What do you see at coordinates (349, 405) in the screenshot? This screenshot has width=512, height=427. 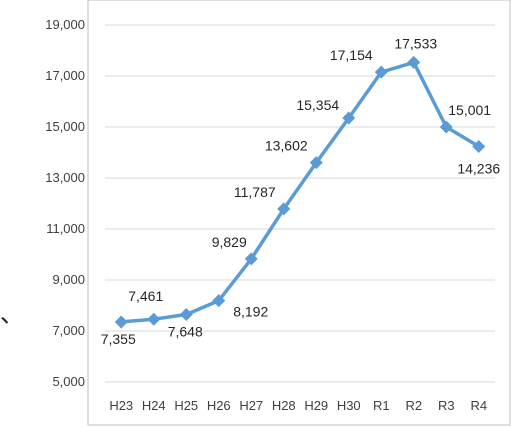 I see `x-tick-label: H30` at bounding box center [349, 405].